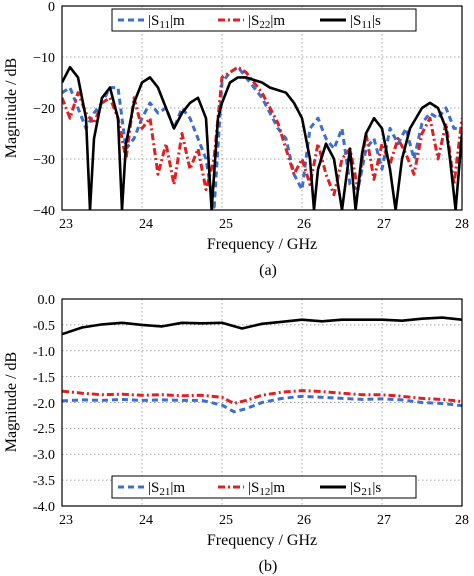 This screenshot has height=576, width=474. I want to click on chart-b-ytick-3: -1.5, so click(44, 378).